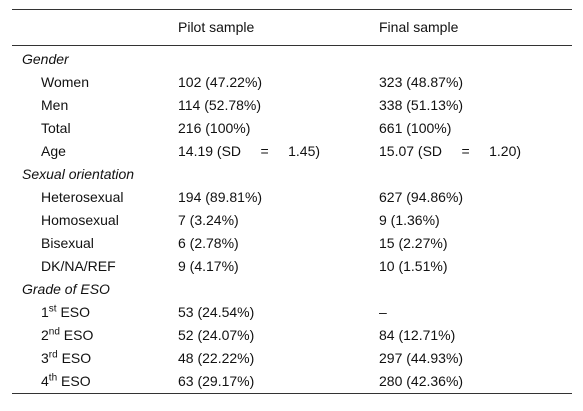 The image size is (583, 411). What do you see at coordinates (45, 312) in the screenshot?
I see `grade-number: 1` at bounding box center [45, 312].